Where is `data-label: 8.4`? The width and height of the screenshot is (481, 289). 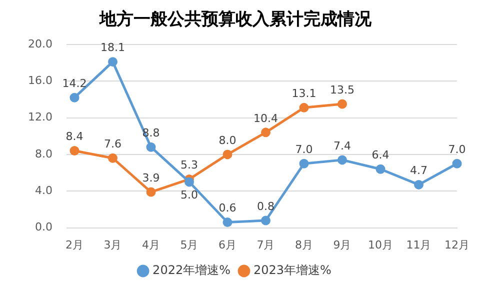 data-label: 8.4 is located at coordinates (75, 137).